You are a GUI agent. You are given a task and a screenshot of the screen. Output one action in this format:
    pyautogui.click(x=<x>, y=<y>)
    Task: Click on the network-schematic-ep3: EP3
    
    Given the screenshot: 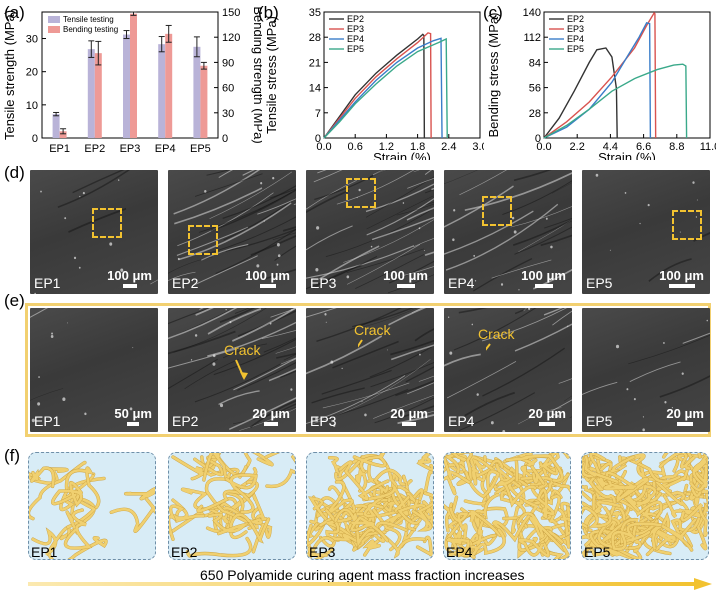 What is the action you would take?
    pyautogui.click(x=370, y=506)
    